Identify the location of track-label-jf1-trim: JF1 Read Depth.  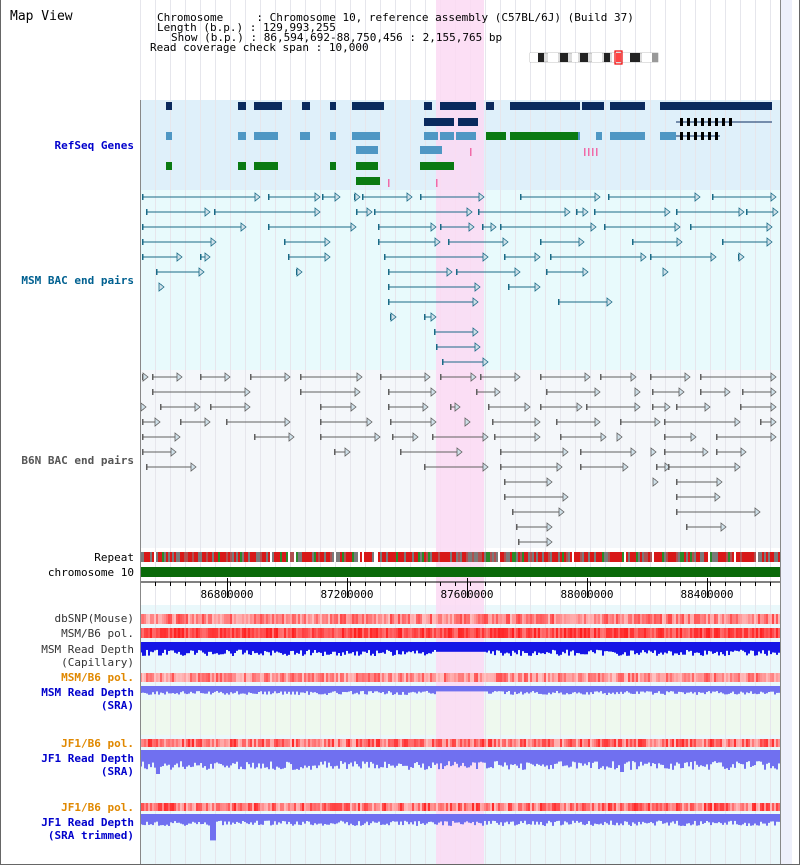
(87, 822).